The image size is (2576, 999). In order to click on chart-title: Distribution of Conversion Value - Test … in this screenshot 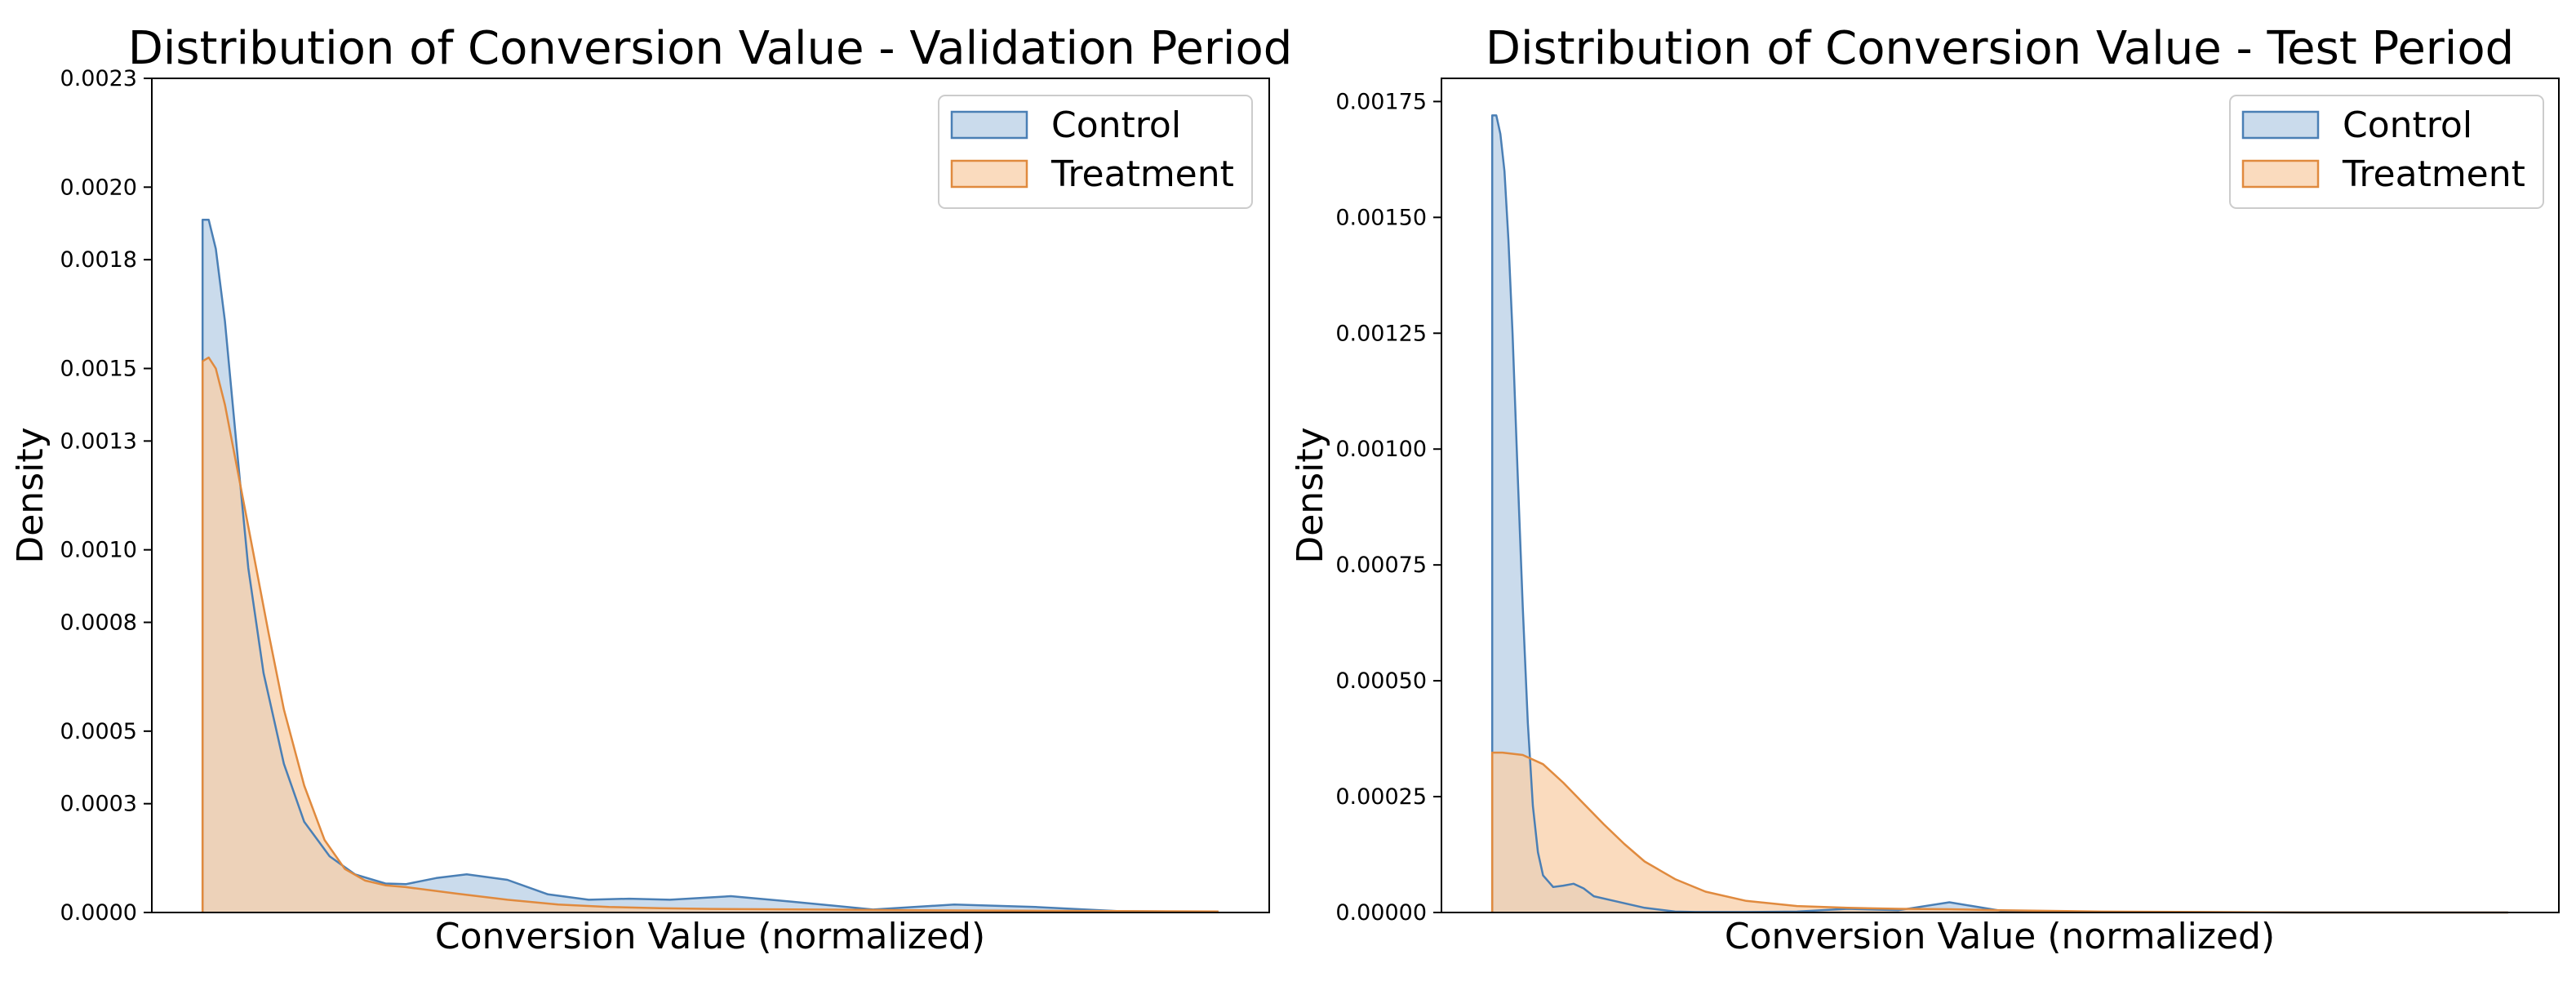, I will do `click(2000, 48)`.